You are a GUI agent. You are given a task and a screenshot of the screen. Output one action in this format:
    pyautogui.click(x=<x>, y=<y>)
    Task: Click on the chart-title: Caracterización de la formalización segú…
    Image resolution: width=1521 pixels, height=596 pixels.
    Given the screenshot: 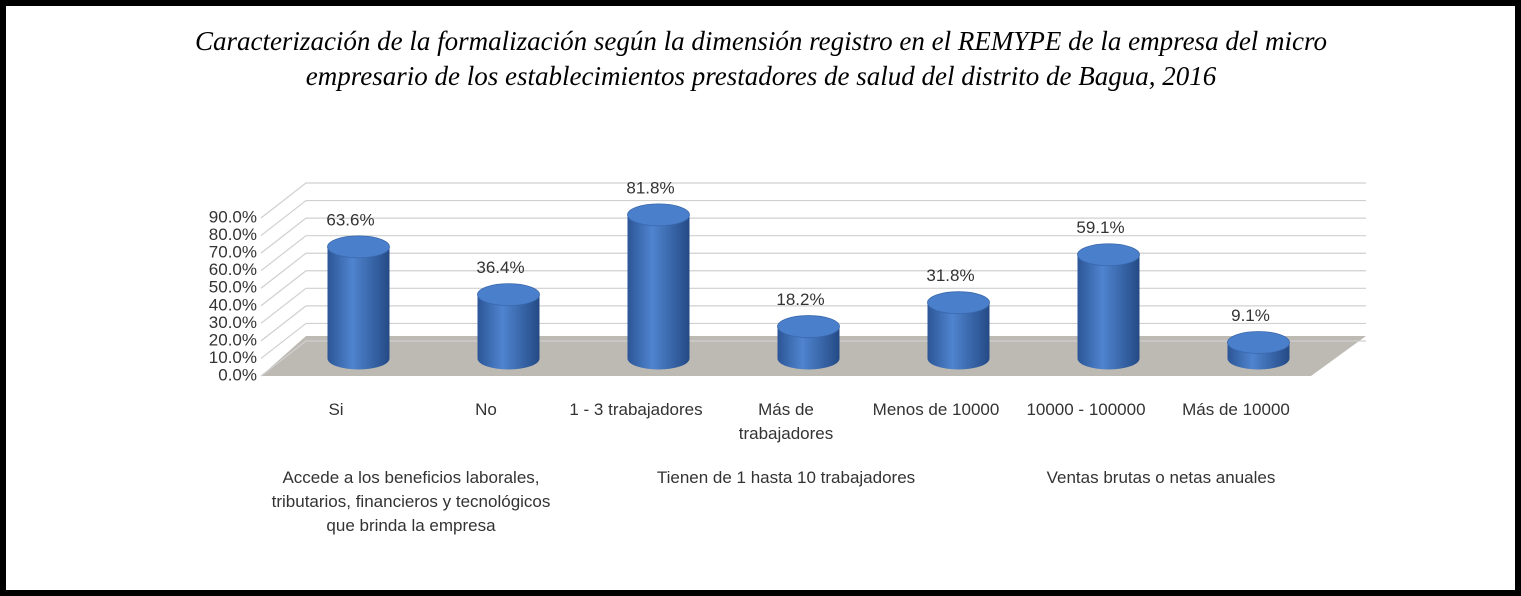 What is the action you would take?
    pyautogui.click(x=761, y=58)
    